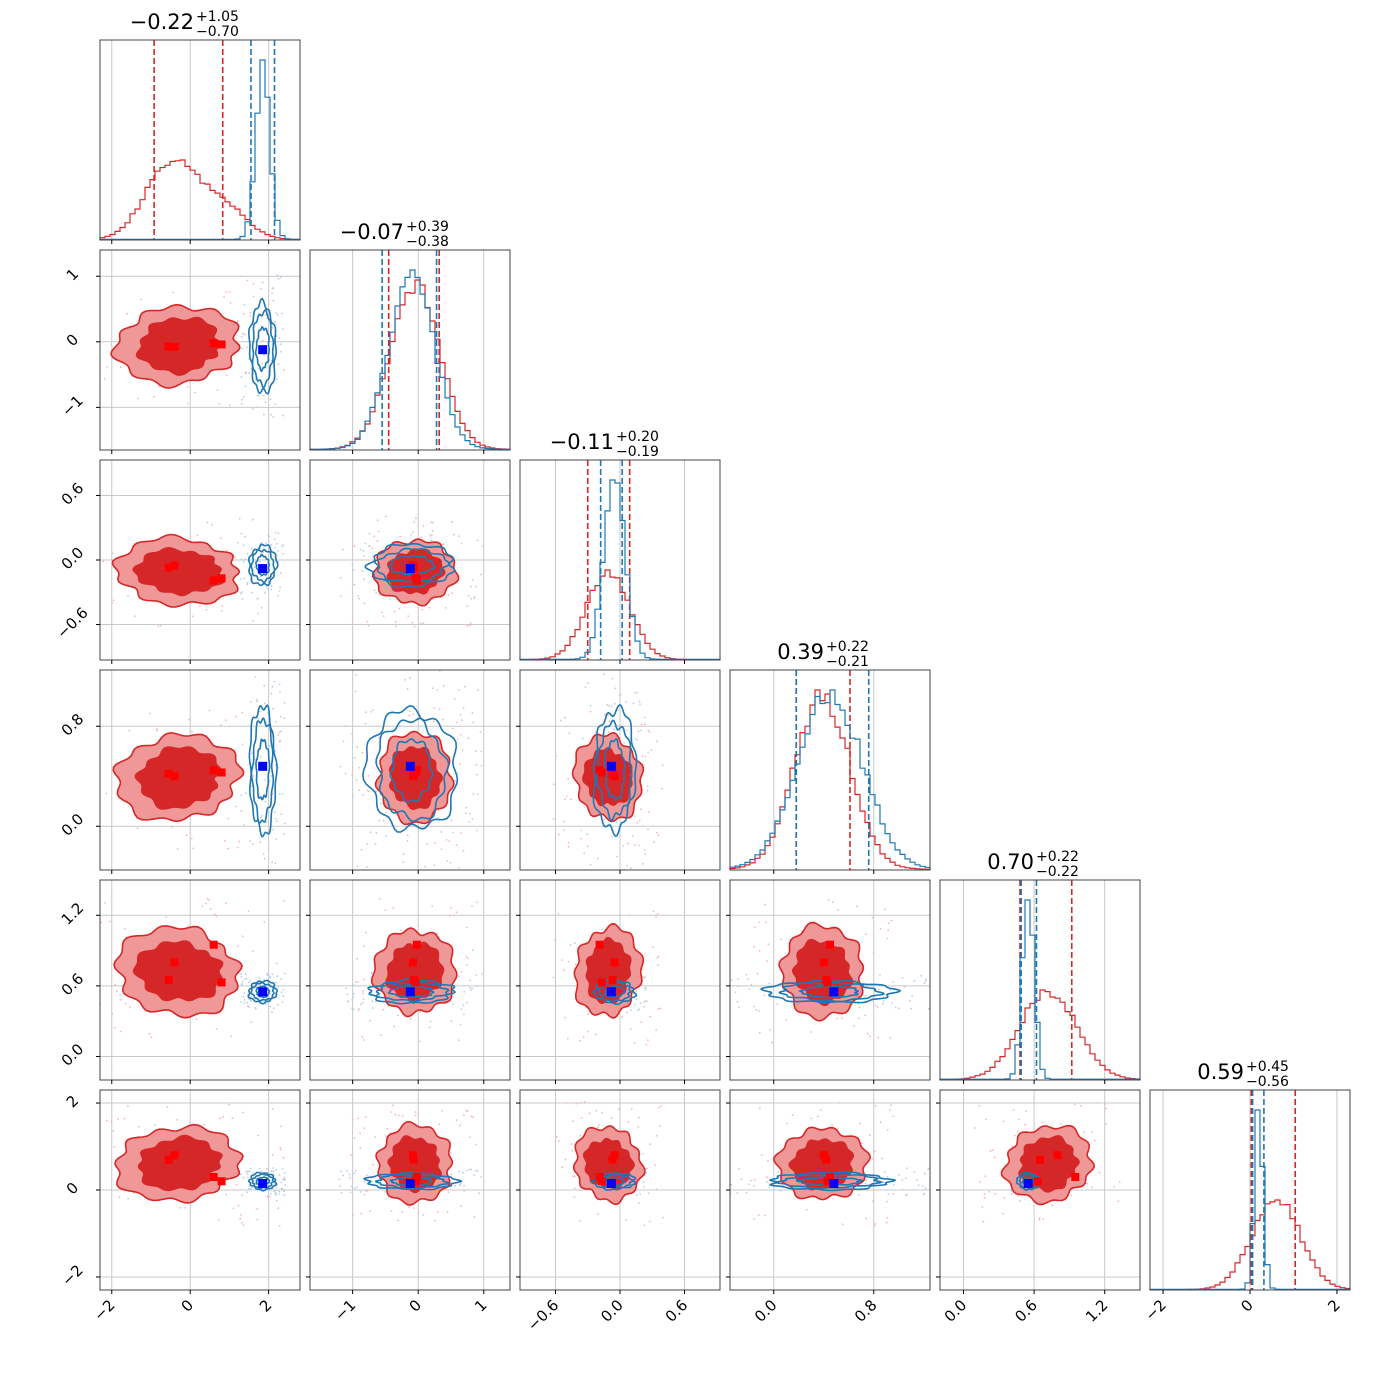 The width and height of the screenshot is (1390, 1390). I want to click on contour-red-inner, so click(178, 346).